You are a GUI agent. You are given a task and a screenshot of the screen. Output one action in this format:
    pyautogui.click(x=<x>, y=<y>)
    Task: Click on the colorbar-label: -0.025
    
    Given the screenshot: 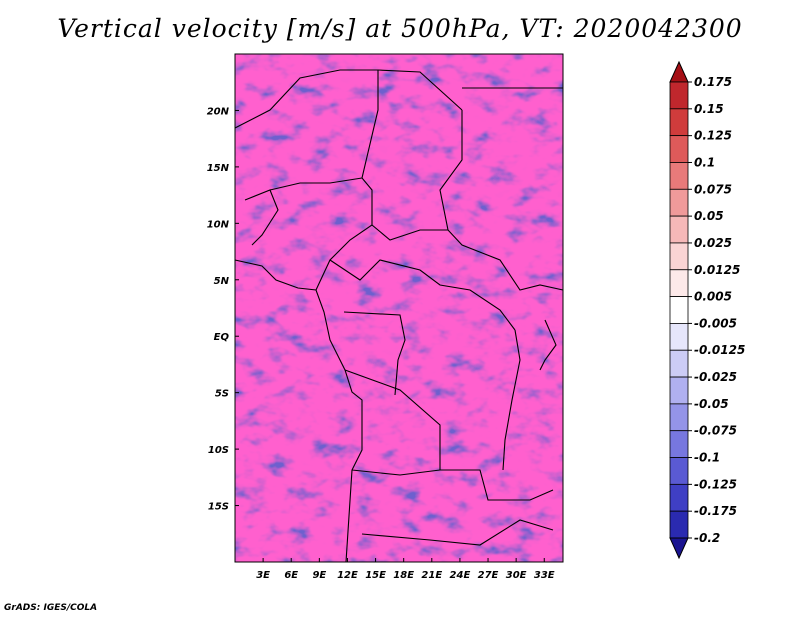 What is the action you would take?
    pyautogui.click(x=715, y=377)
    